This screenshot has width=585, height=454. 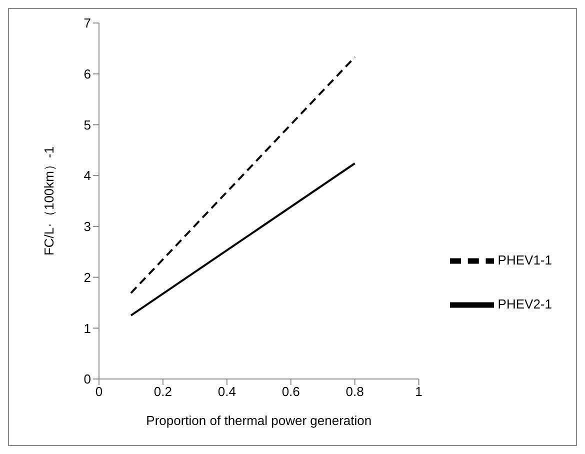 I want to click on y-tick-label: 0, so click(x=87, y=379).